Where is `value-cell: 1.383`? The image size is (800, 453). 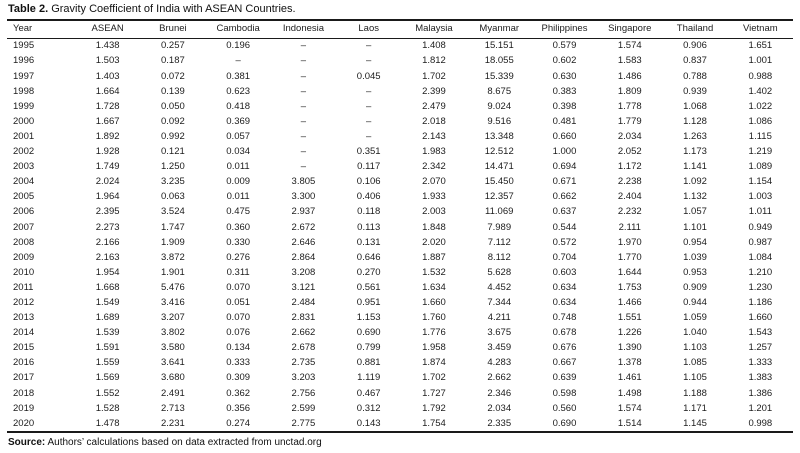 value-cell: 1.383 is located at coordinates (760, 378).